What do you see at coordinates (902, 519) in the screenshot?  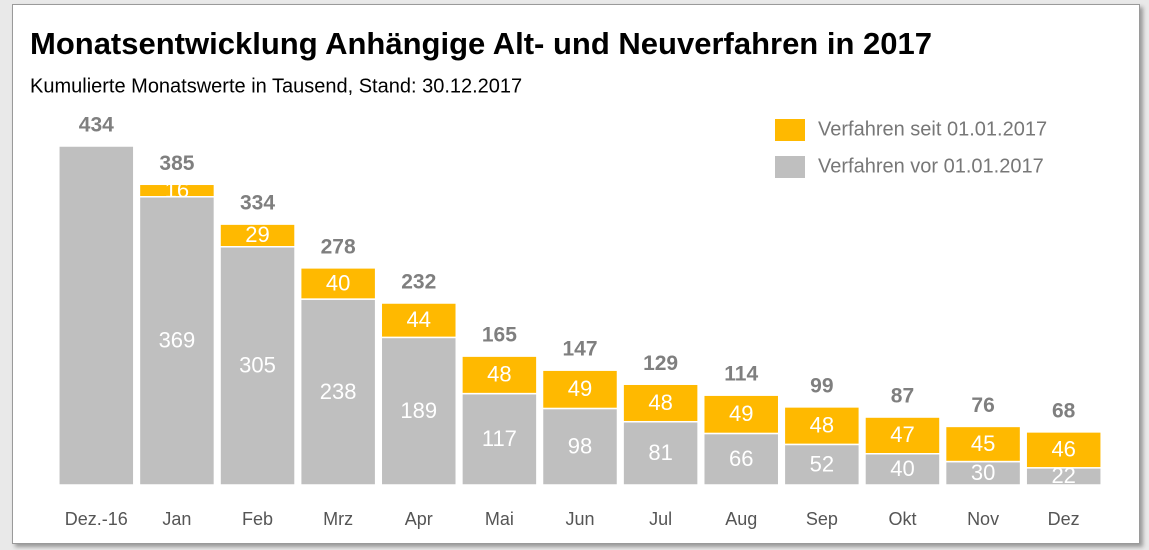 I see `x-tick-label: Okt` at bounding box center [902, 519].